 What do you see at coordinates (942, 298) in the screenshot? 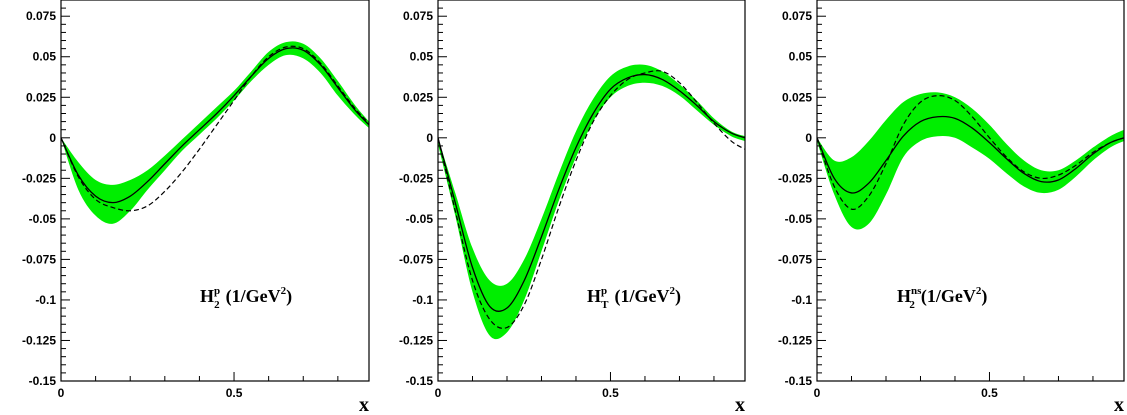
I see `panel-label: Hns 2 (1/GeV2)` at bounding box center [942, 298].